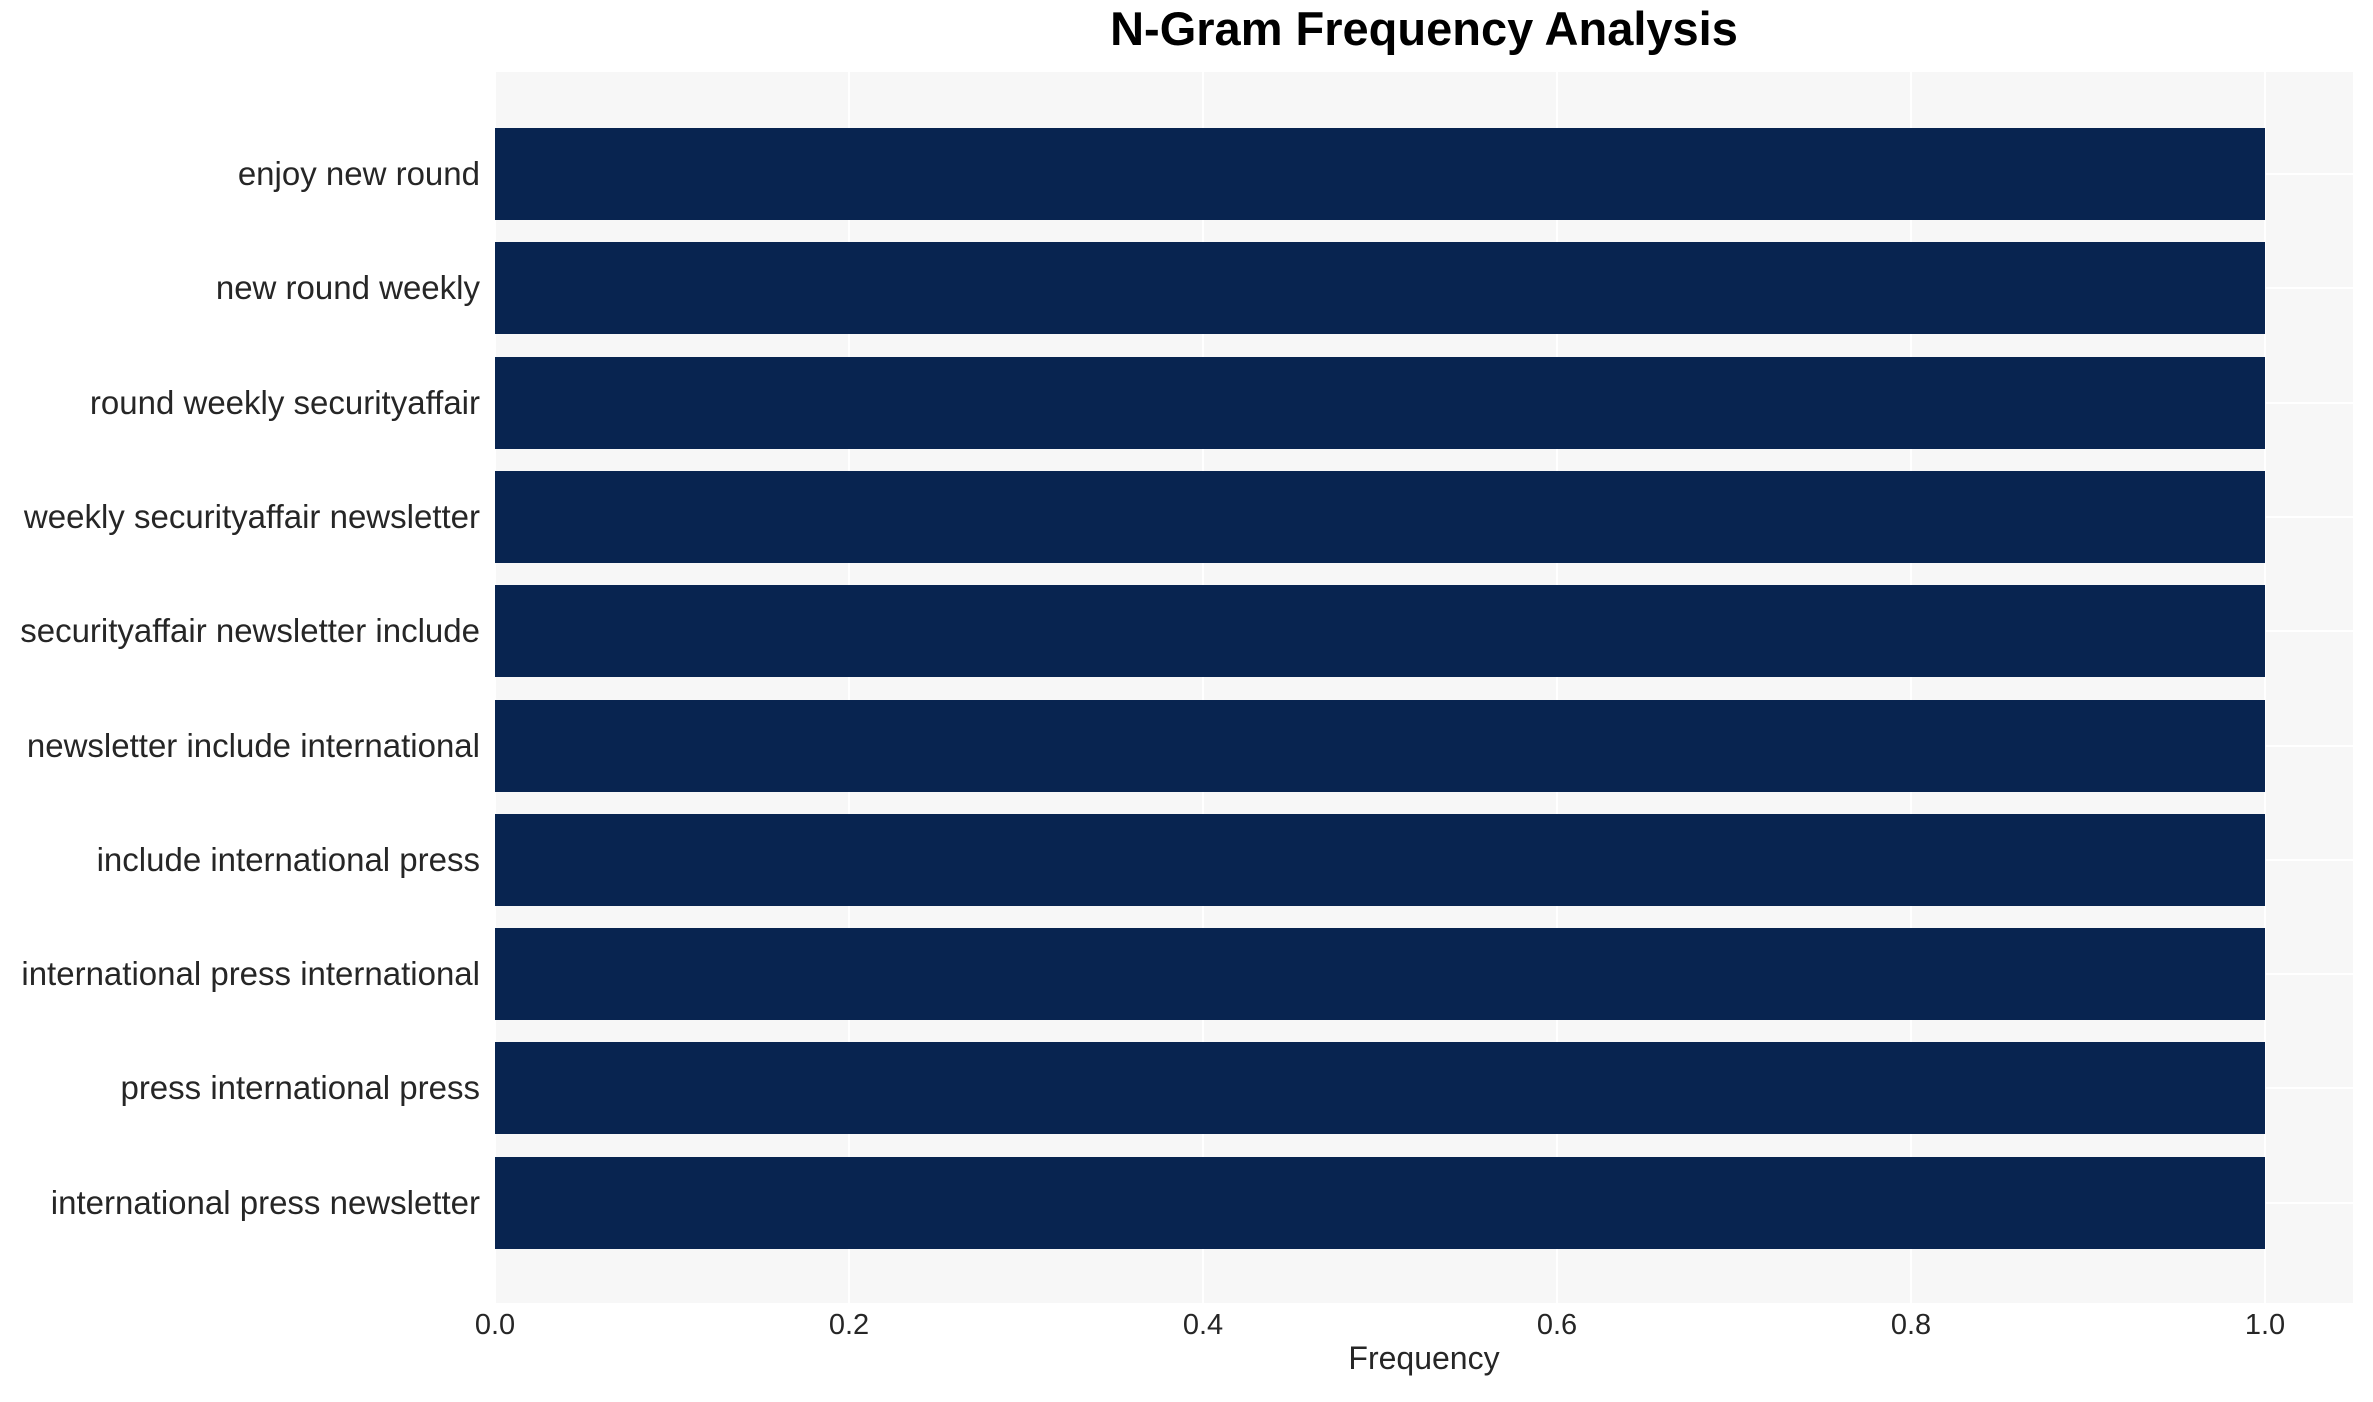 This screenshot has width=2373, height=1402. Describe the element at coordinates (347, 288) in the screenshot. I see `category-label: new round weekly` at that location.